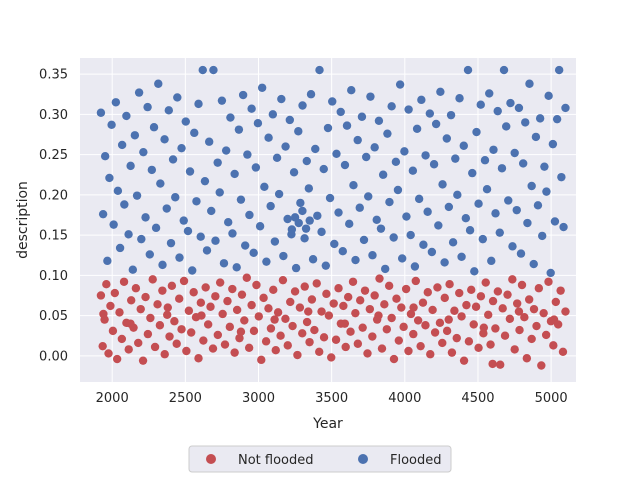 The width and height of the screenshot is (640, 480). What do you see at coordinates (185, 398) in the screenshot?
I see `x-tick-label: 2500` at bounding box center [185, 398].